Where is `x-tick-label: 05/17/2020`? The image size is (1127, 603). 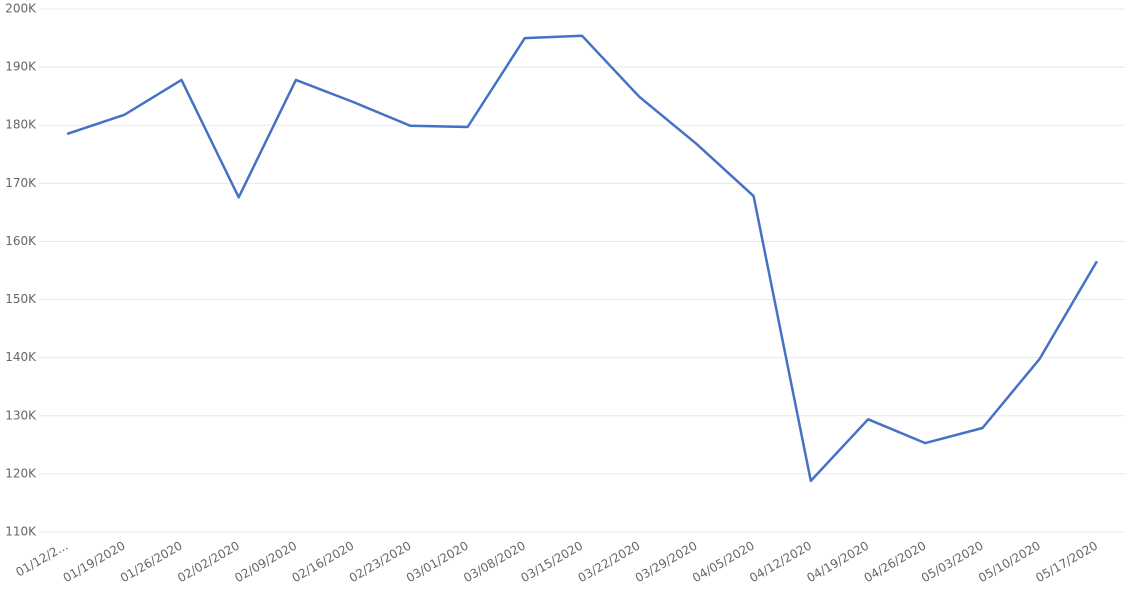 x-tick-label: 05/17/2020 is located at coordinates (1066, 562).